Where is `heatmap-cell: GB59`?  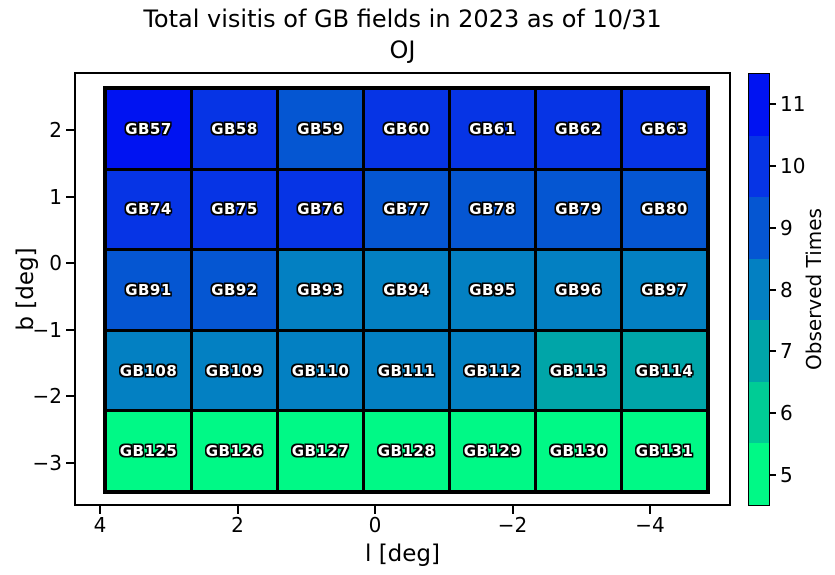 heatmap-cell: GB59 is located at coordinates (320, 129).